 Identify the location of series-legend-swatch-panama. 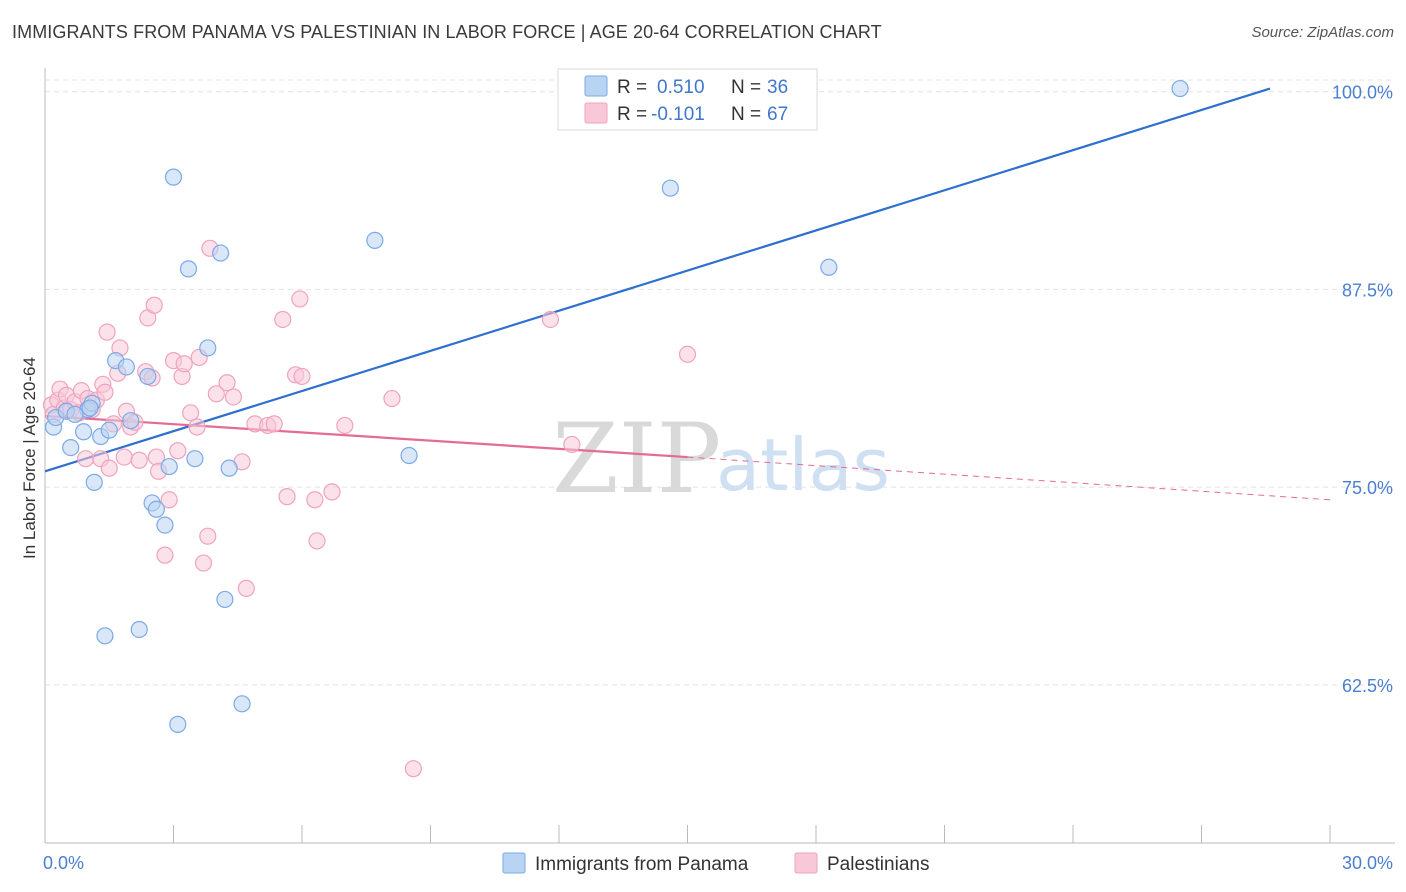
(514, 863).